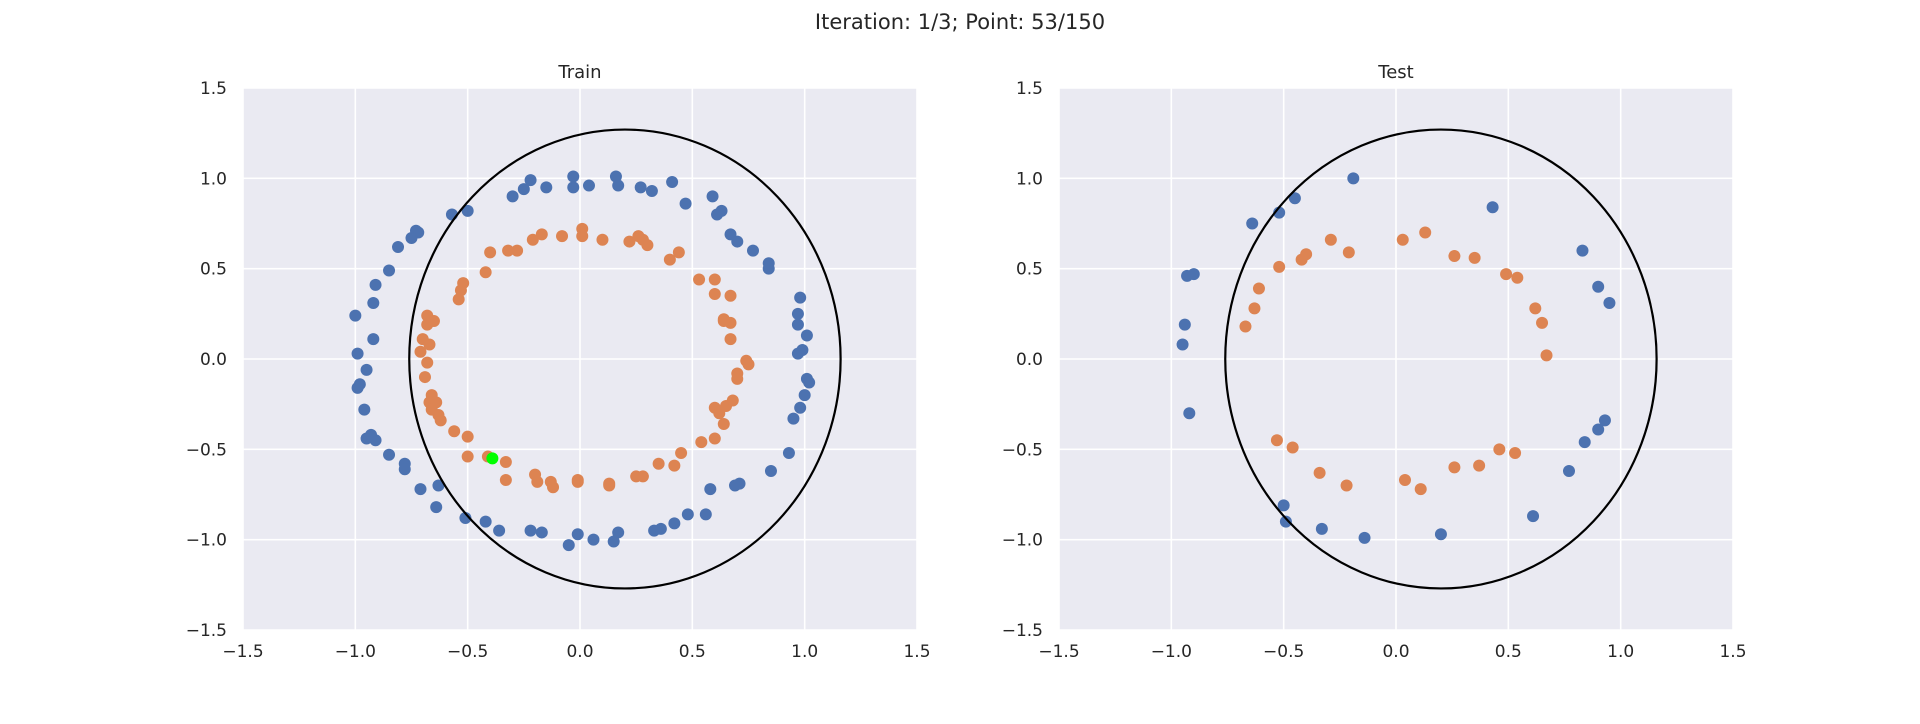 The width and height of the screenshot is (1920, 724). What do you see at coordinates (960, 22) in the screenshot?
I see `figure-suptitle: Iteration: 1/3; Point: 53/150` at bounding box center [960, 22].